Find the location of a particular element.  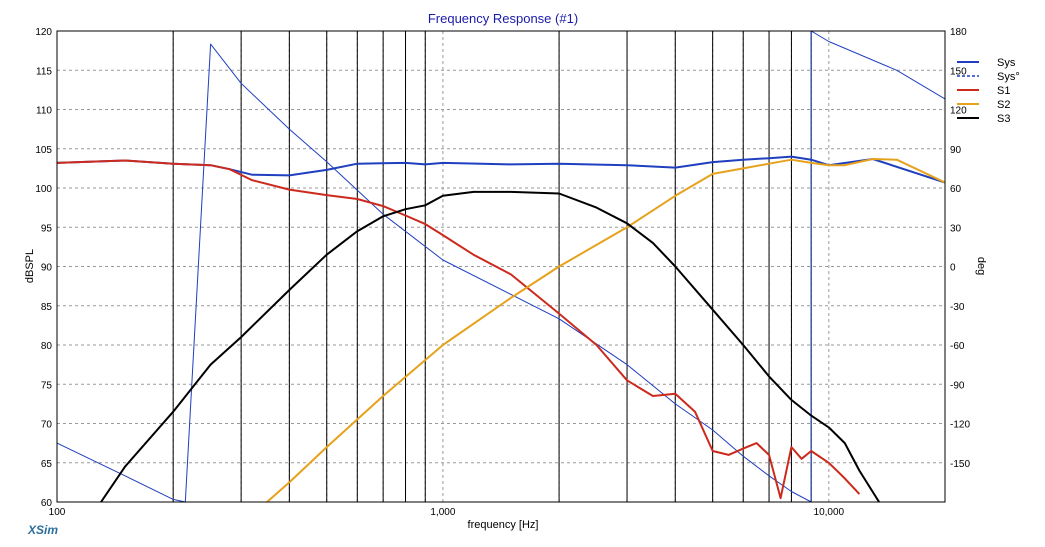

y-axis-label: dBSPL is located at coordinates (30, 266).